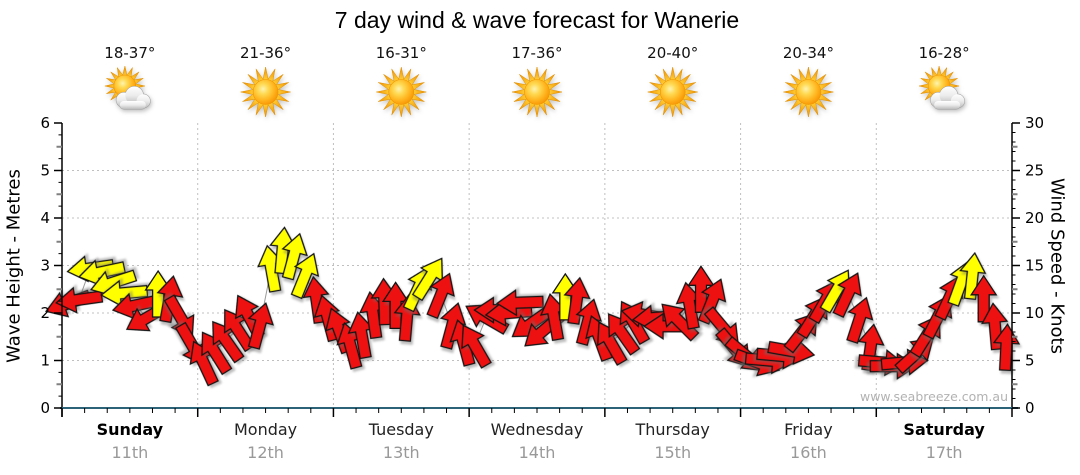  Describe the element at coordinates (45, 123) in the screenshot. I see `left-axis-tick-label: 6` at that location.